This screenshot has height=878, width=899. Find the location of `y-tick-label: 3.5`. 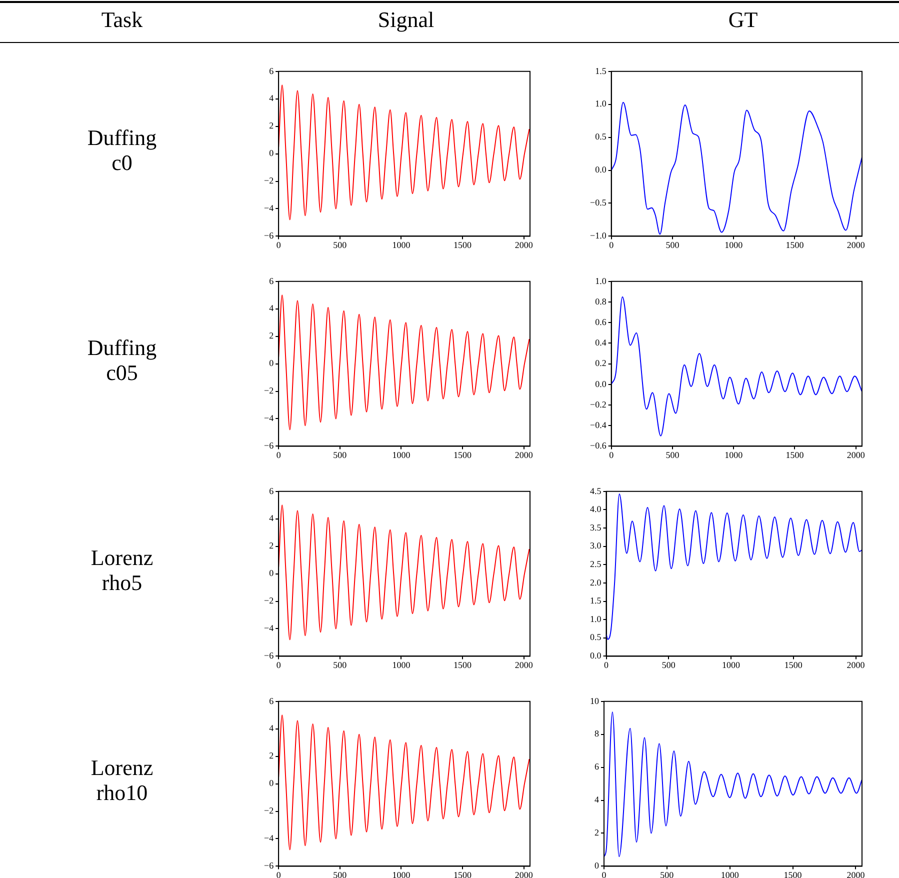

y-tick-label: 3.5 is located at coordinates (596, 527).